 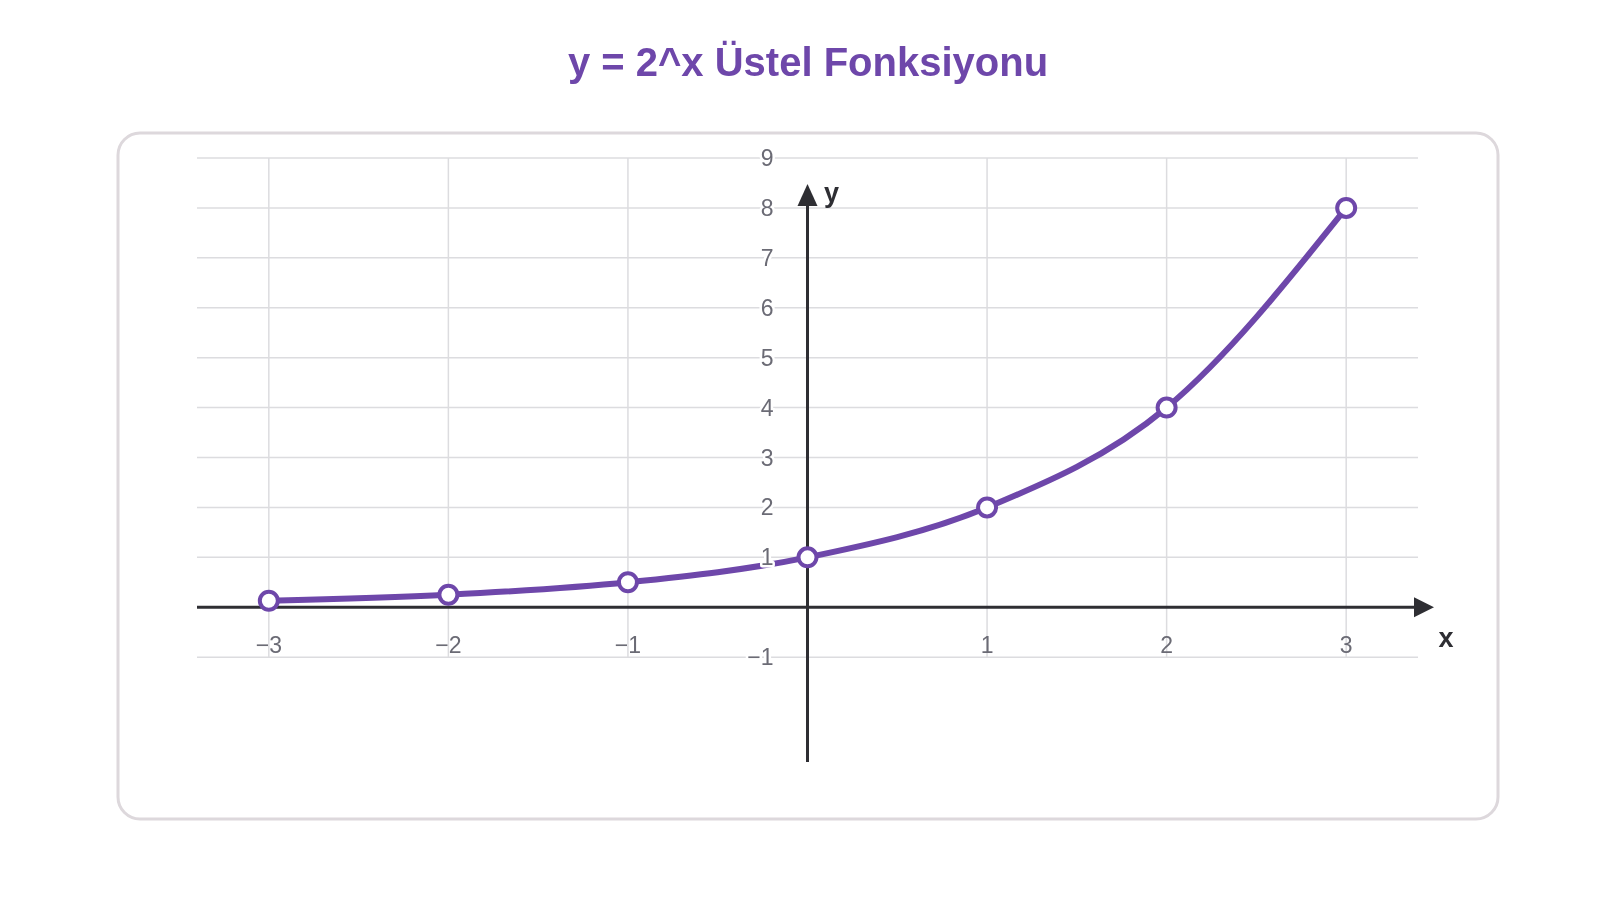 What do you see at coordinates (808, 62) in the screenshot?
I see `chart-title: y = 2^x Üstel Fonksiyonu` at bounding box center [808, 62].